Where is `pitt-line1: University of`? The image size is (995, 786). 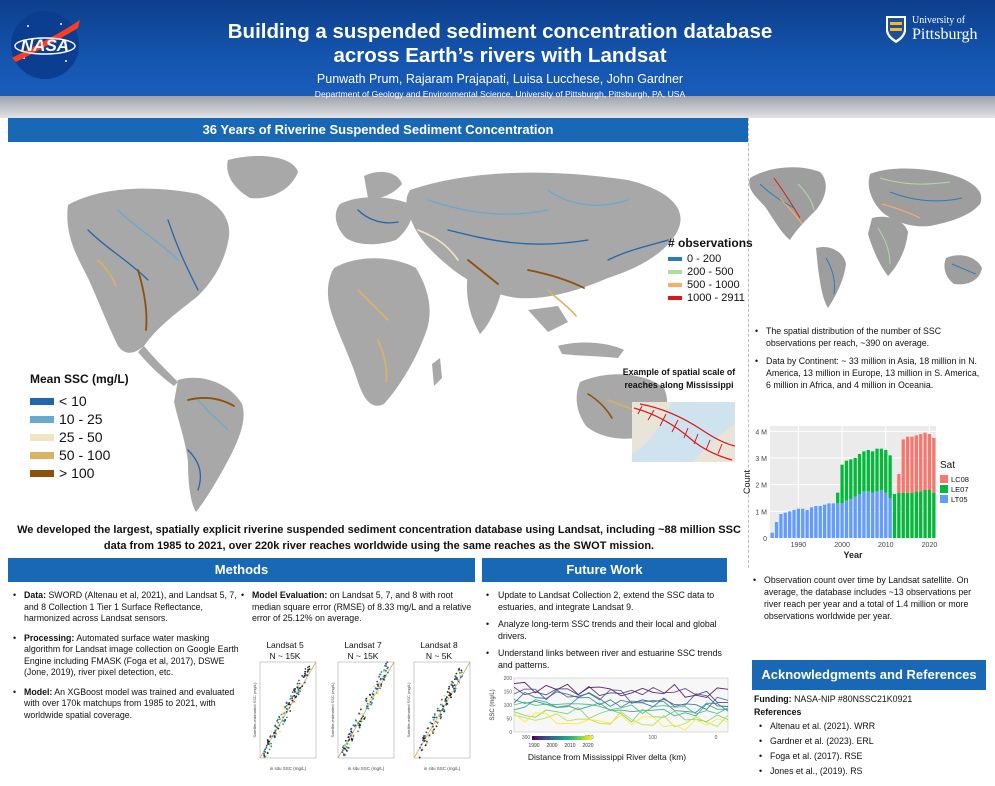
pitt-line1: University of is located at coordinates (939, 20).